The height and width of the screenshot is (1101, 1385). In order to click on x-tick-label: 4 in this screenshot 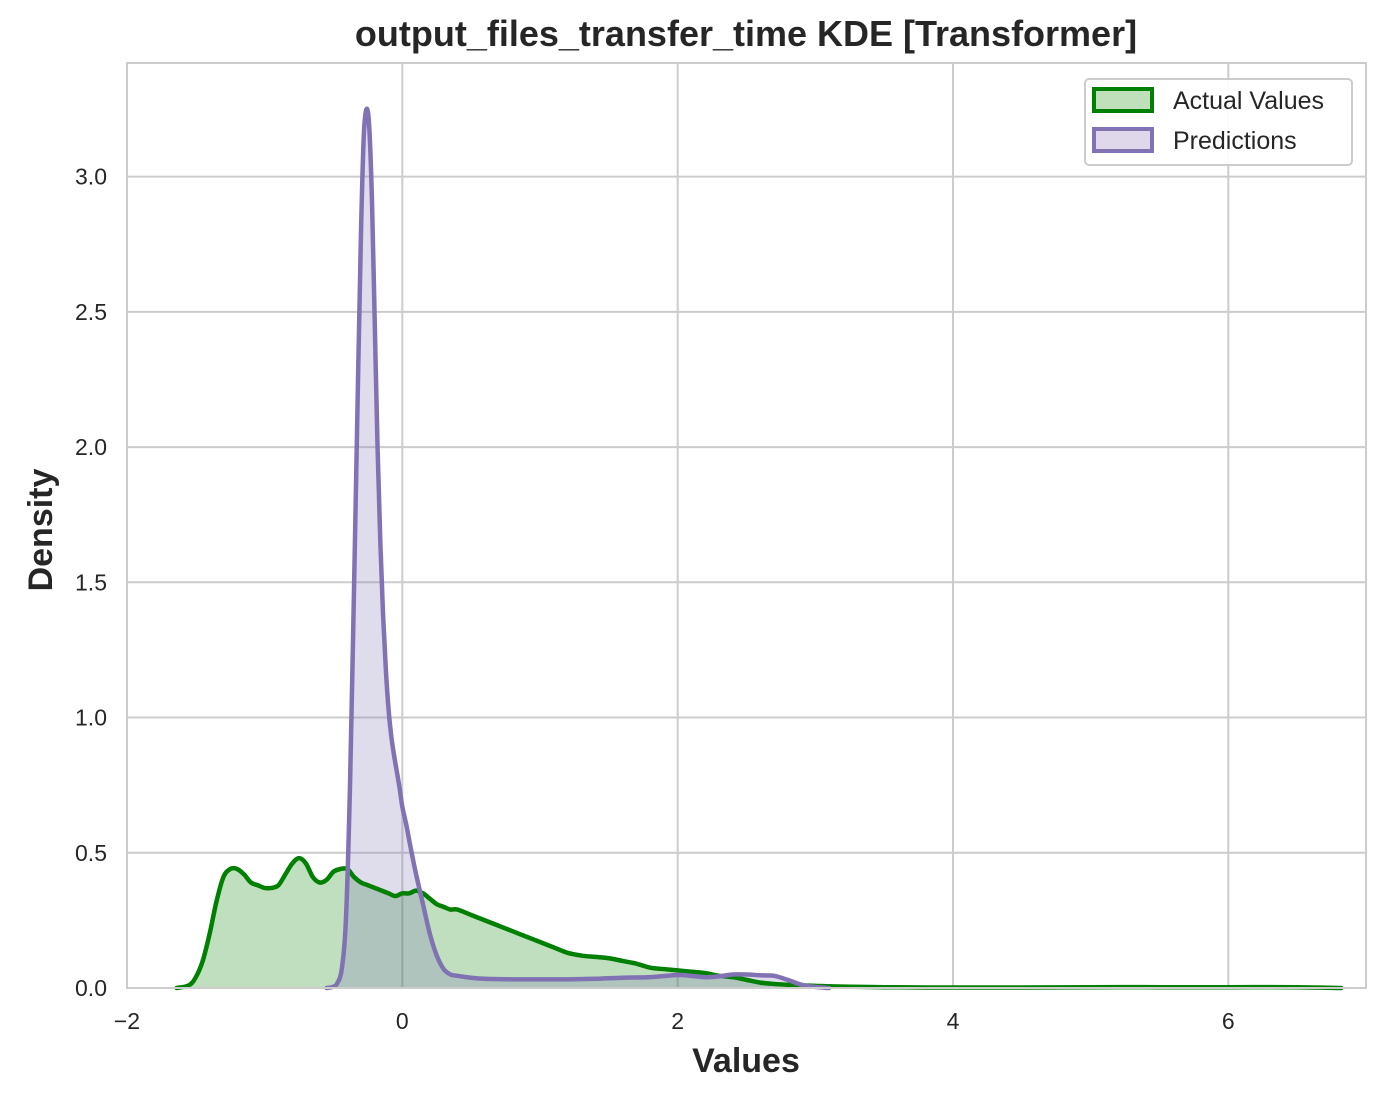, I will do `click(953, 1021)`.